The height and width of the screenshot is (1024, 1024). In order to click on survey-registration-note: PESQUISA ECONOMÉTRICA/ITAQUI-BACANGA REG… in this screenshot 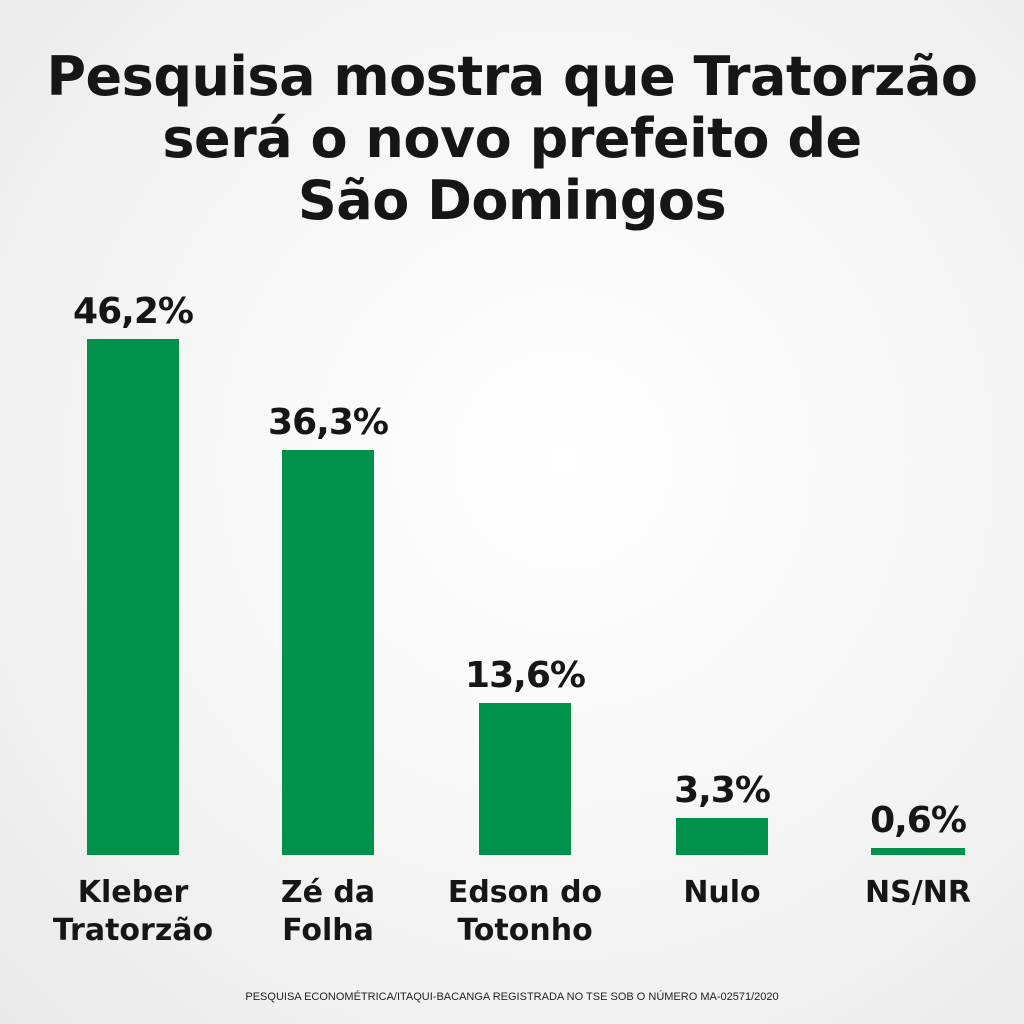, I will do `click(512, 997)`.